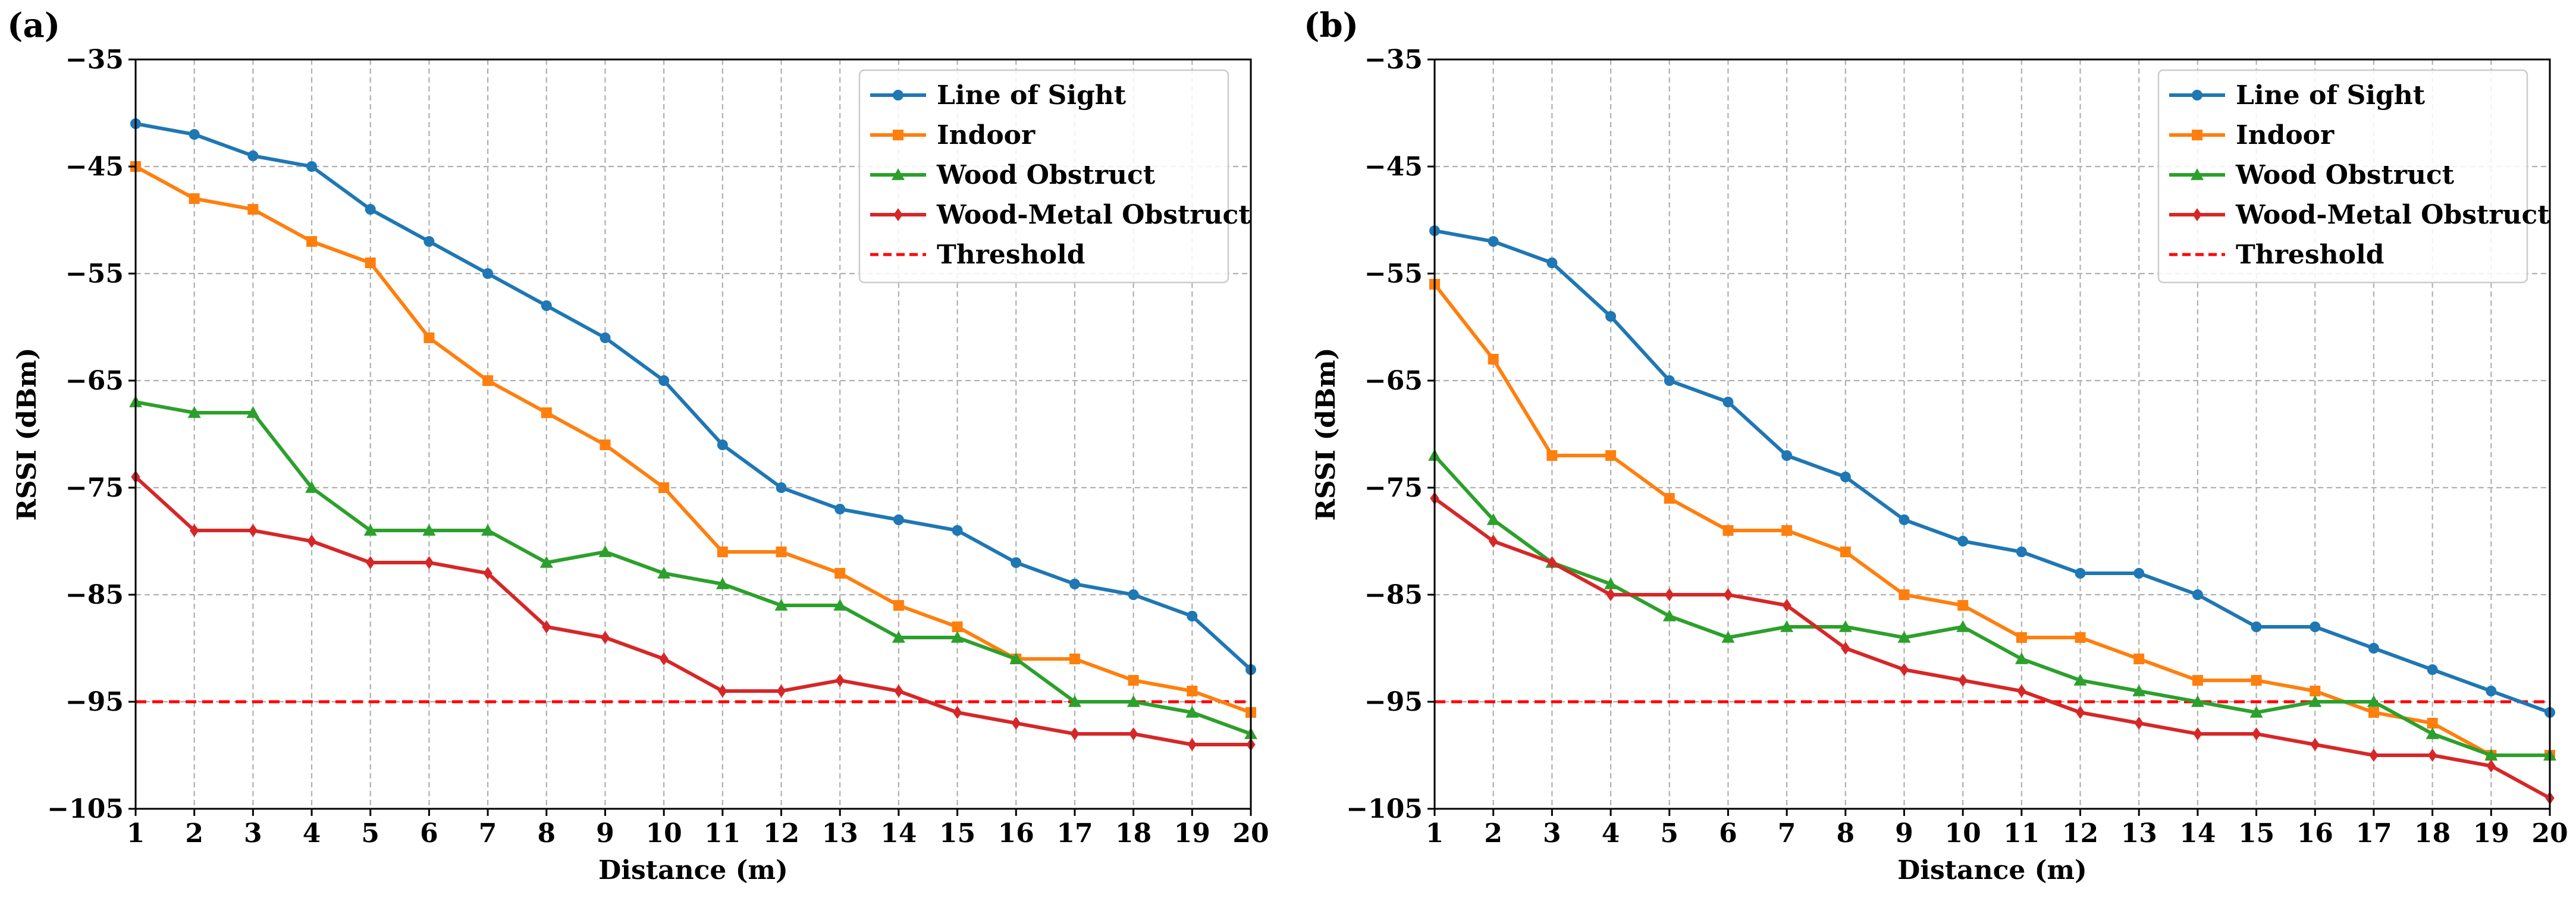 The image size is (2576, 898). I want to click on x-tick-label: 9, so click(605, 834).